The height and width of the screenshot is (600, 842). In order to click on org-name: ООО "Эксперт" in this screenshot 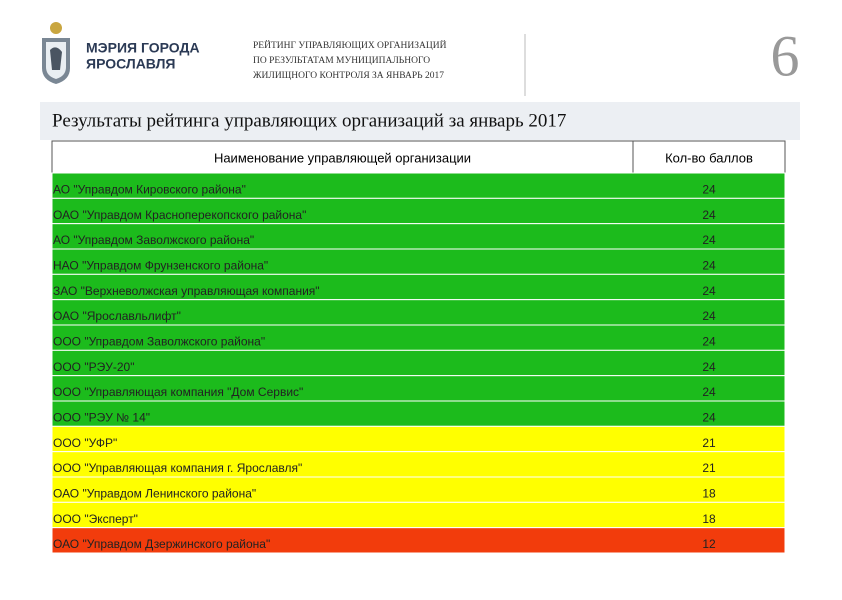, I will do `click(95, 519)`.